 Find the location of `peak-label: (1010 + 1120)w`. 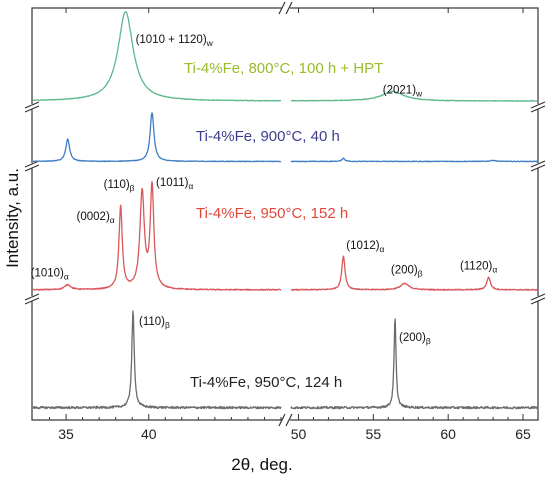

peak-label: (1010 + 1120)w is located at coordinates (175, 41).